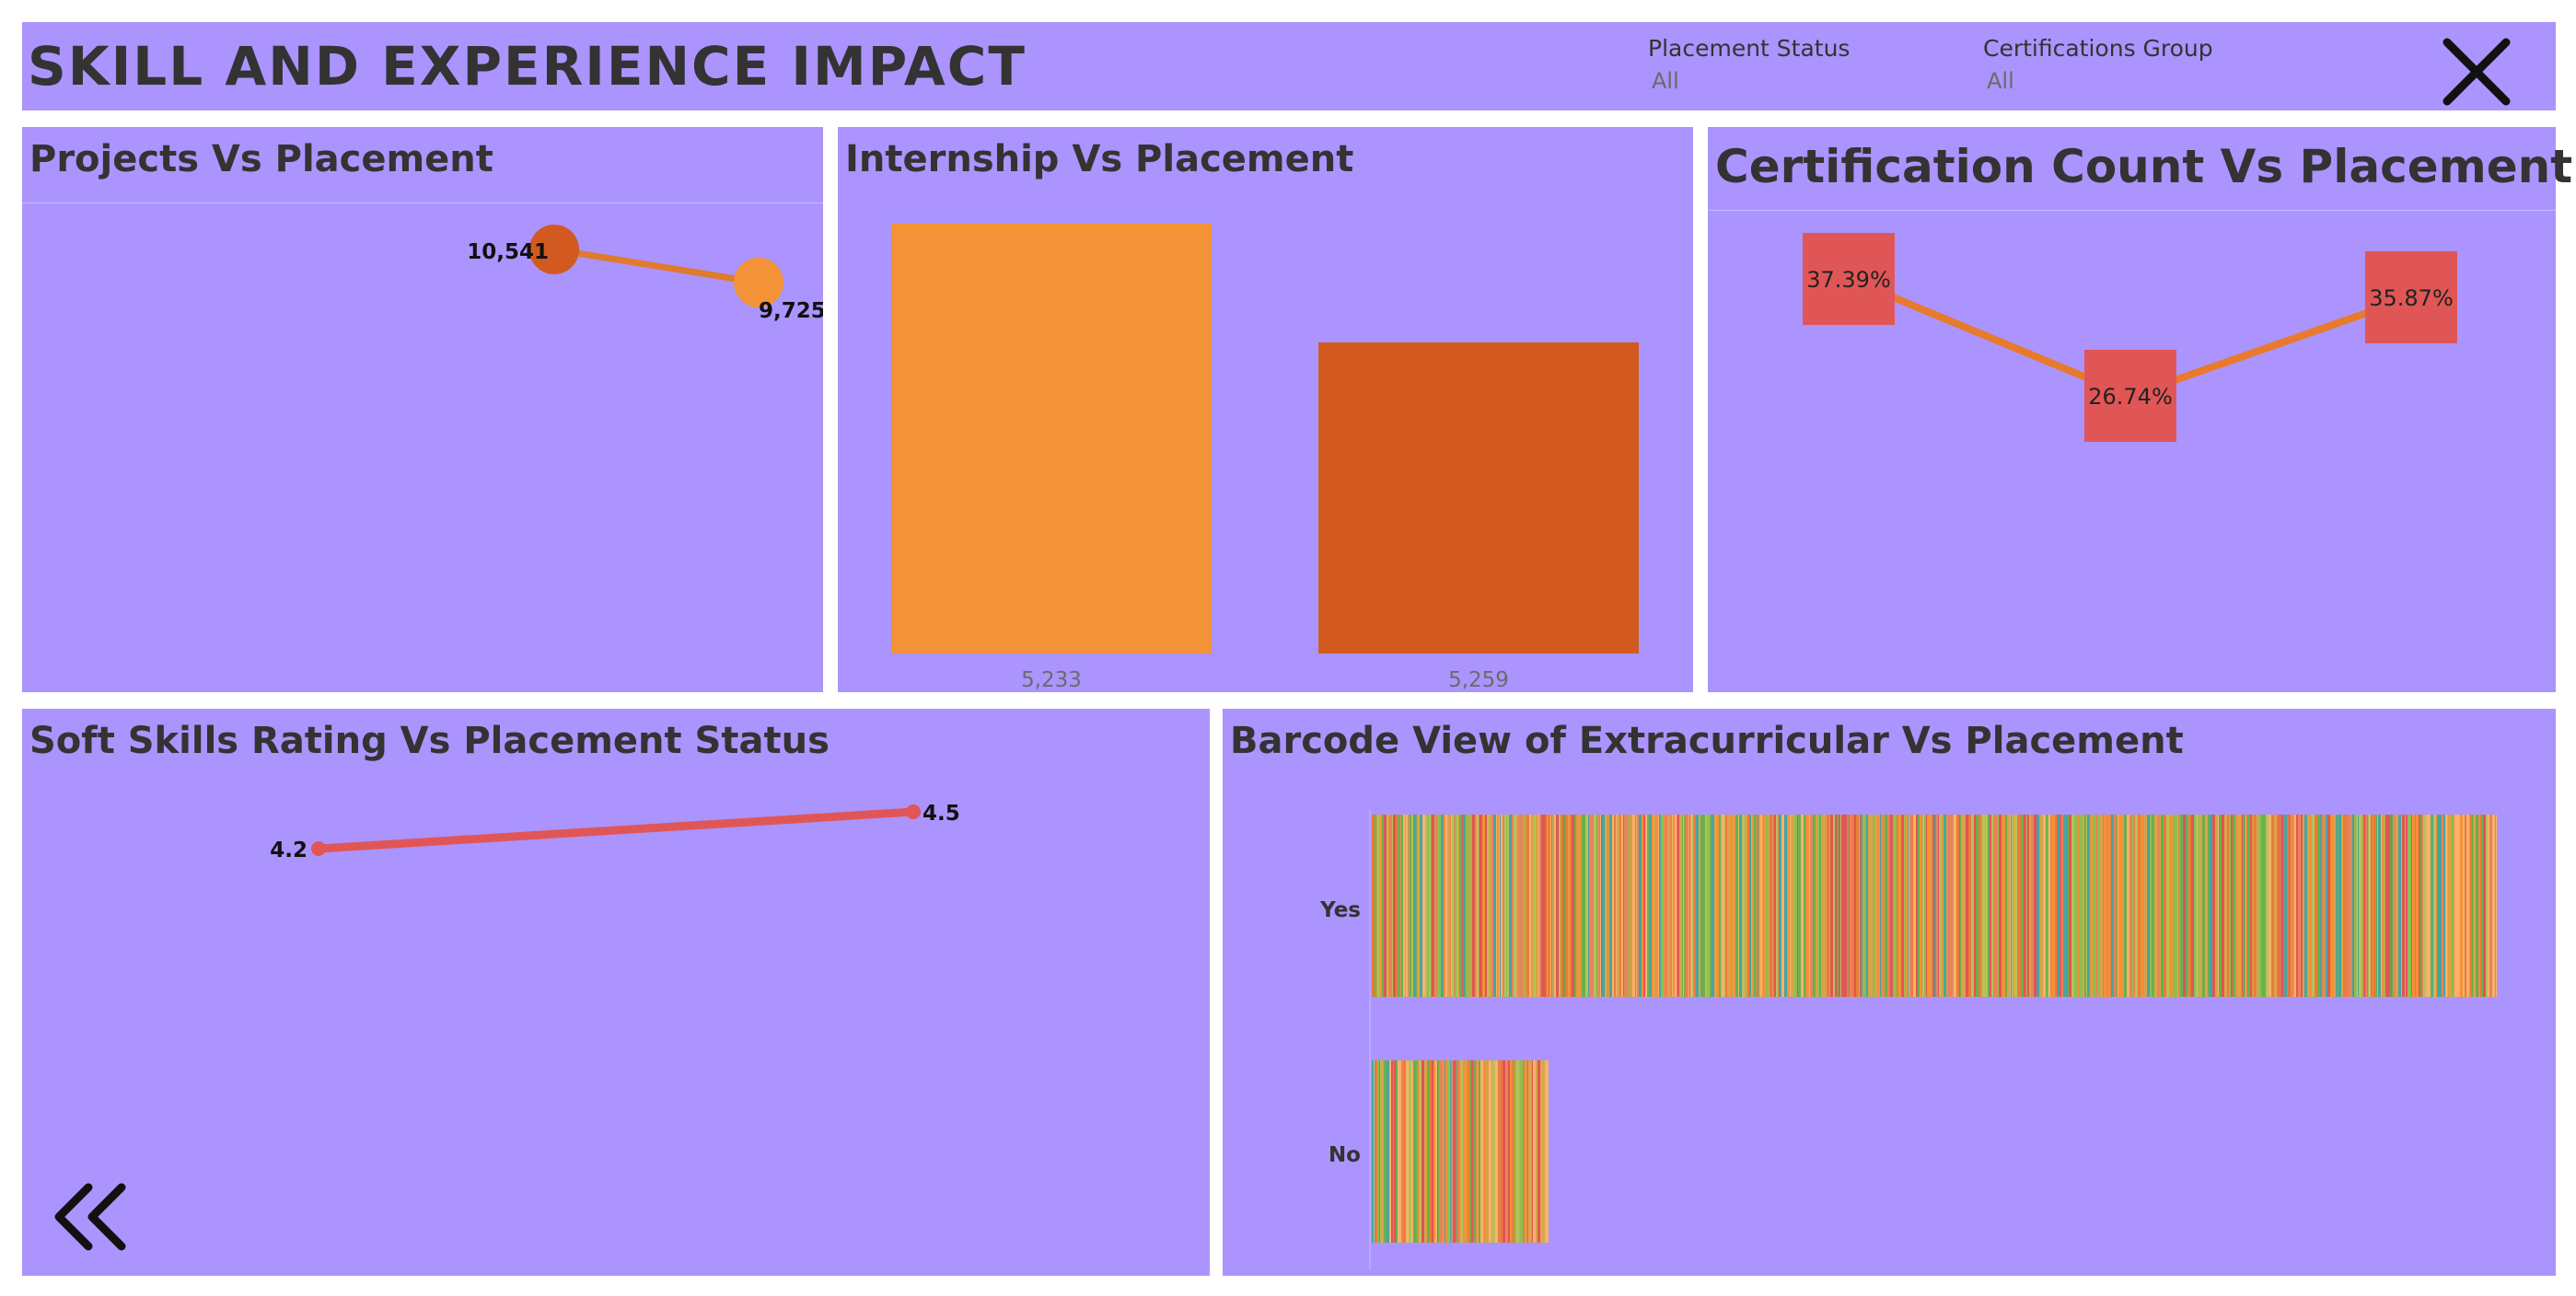 Image resolution: width=2576 pixels, height=1296 pixels. I want to click on placement-status-filter-dropdown: All, so click(1665, 81).